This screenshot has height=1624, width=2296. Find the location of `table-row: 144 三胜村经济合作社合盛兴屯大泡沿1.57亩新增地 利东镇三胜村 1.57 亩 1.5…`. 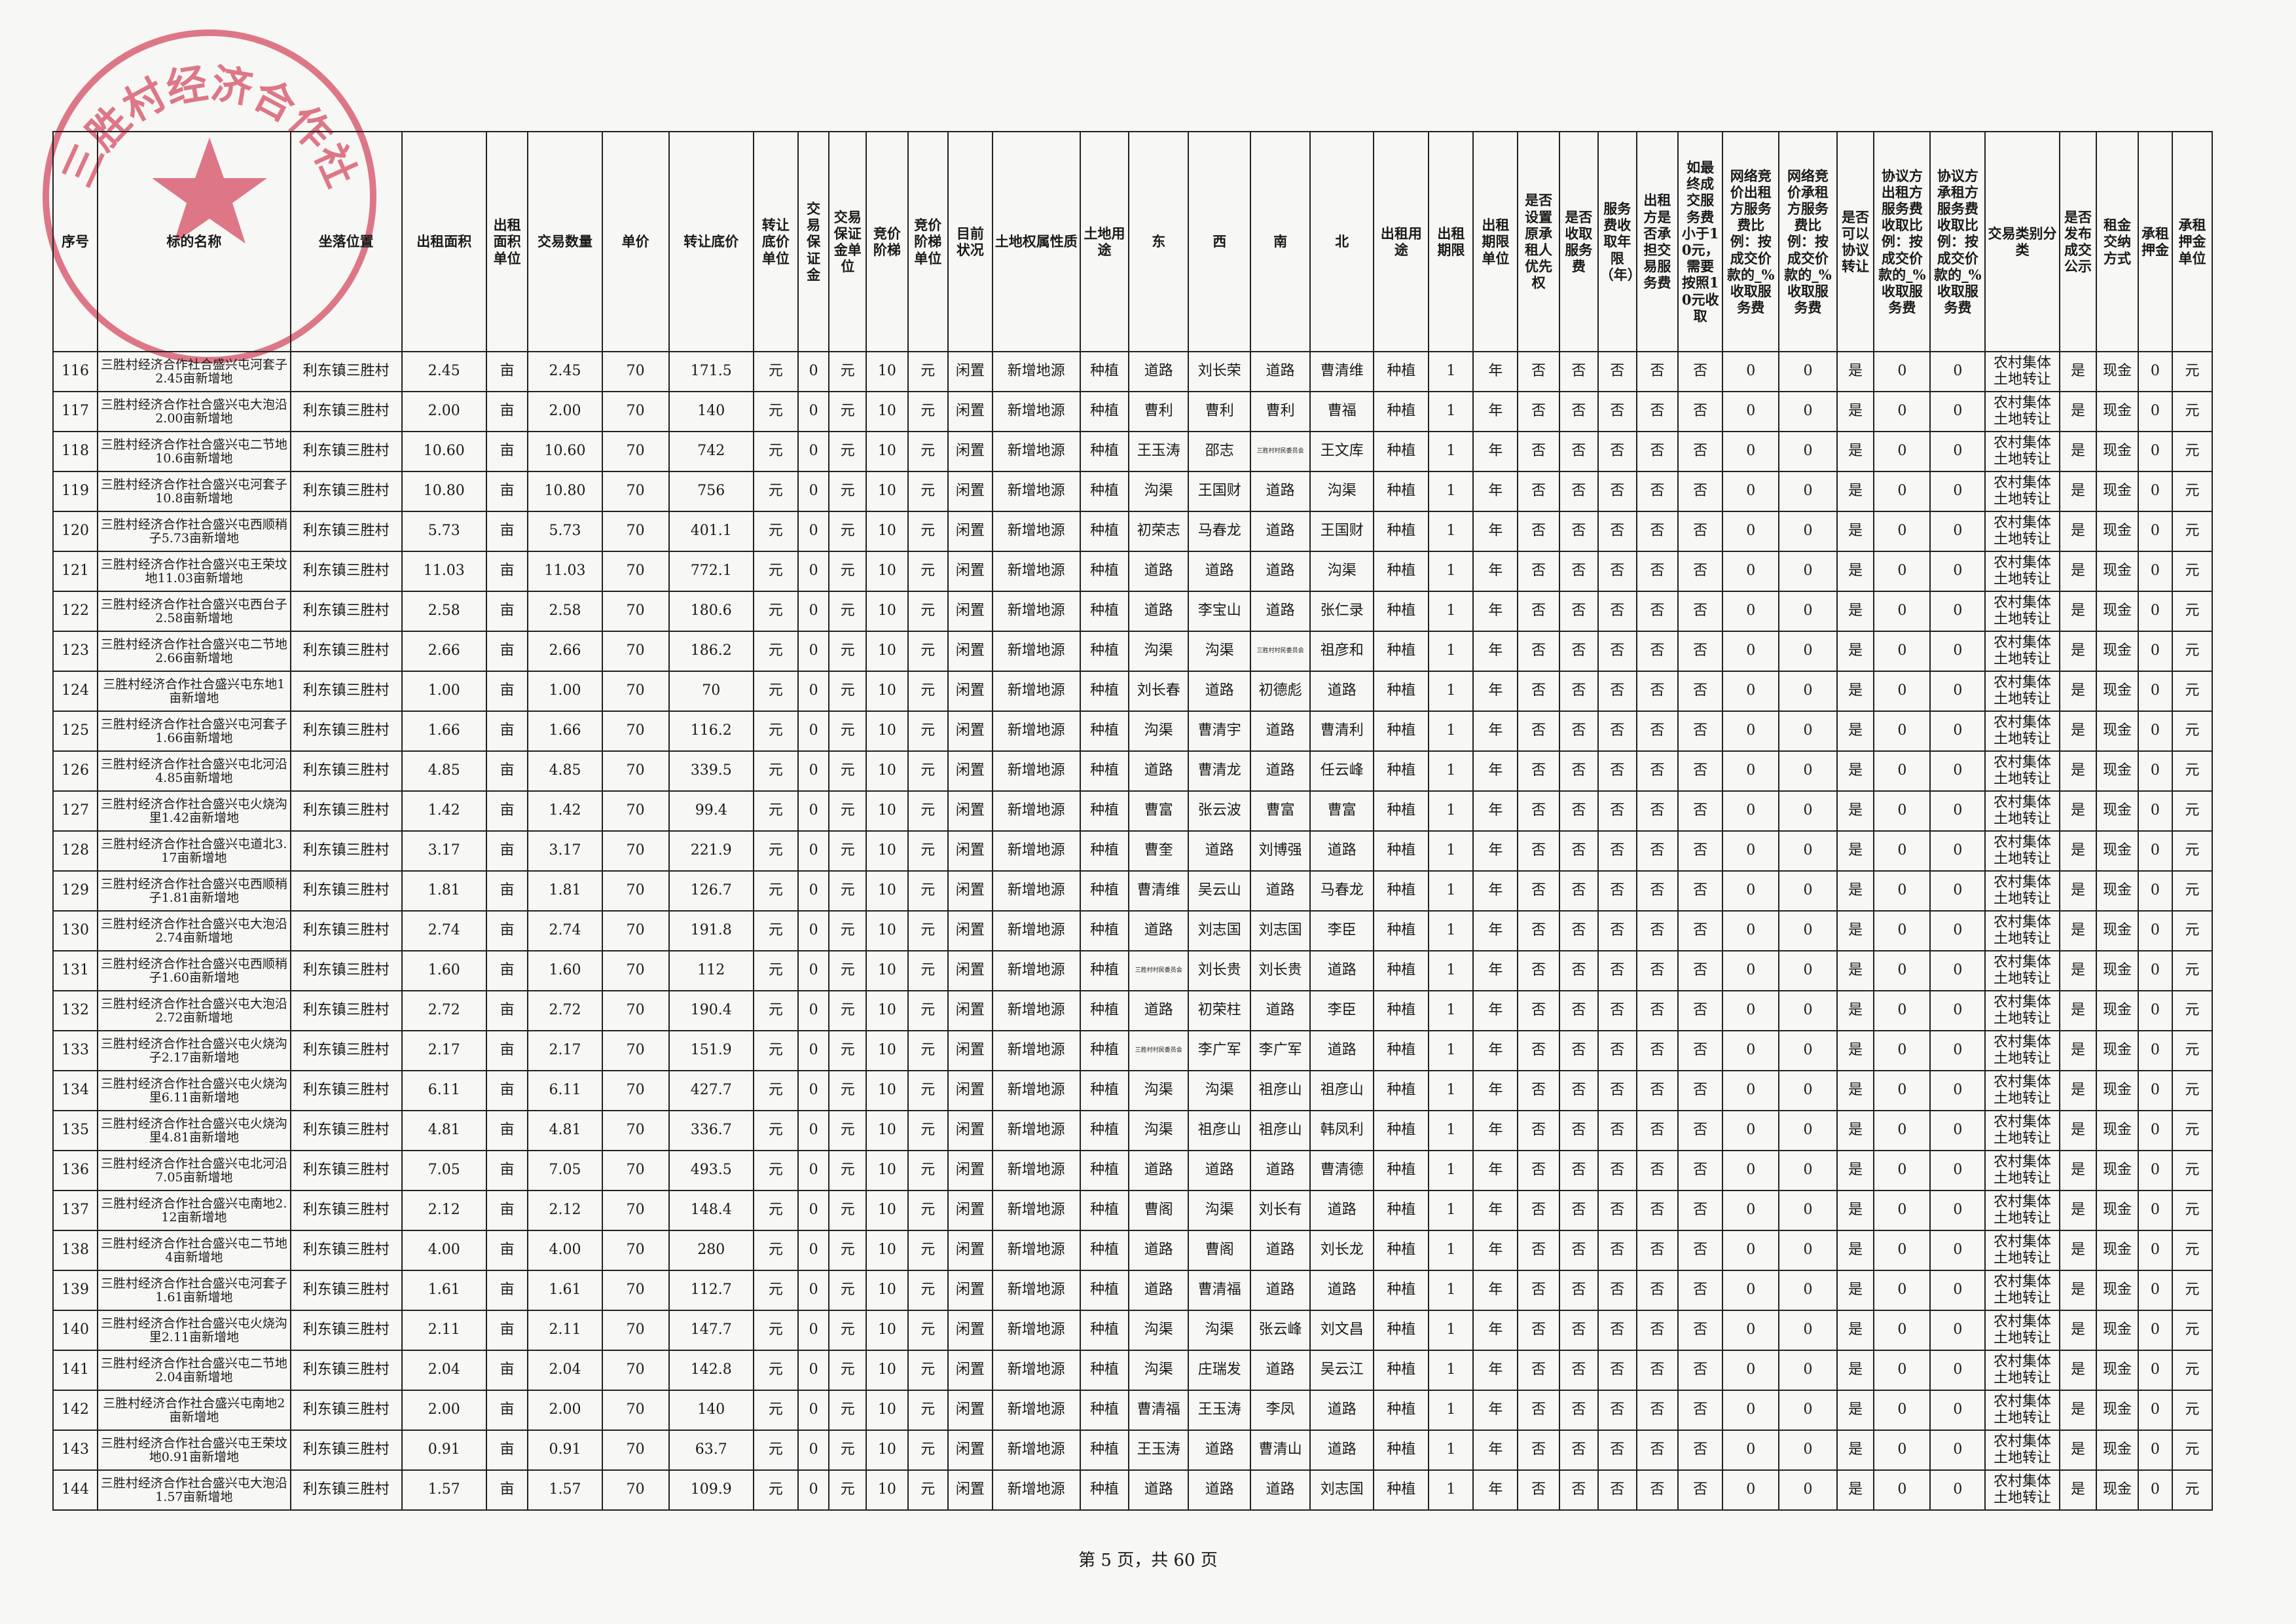

table-row: 144 三胜村经济合作社合盛兴屯大泡沿1.57亩新增地 利东镇三胜村 1.57 亩 1.5… is located at coordinates (1133, 1490).